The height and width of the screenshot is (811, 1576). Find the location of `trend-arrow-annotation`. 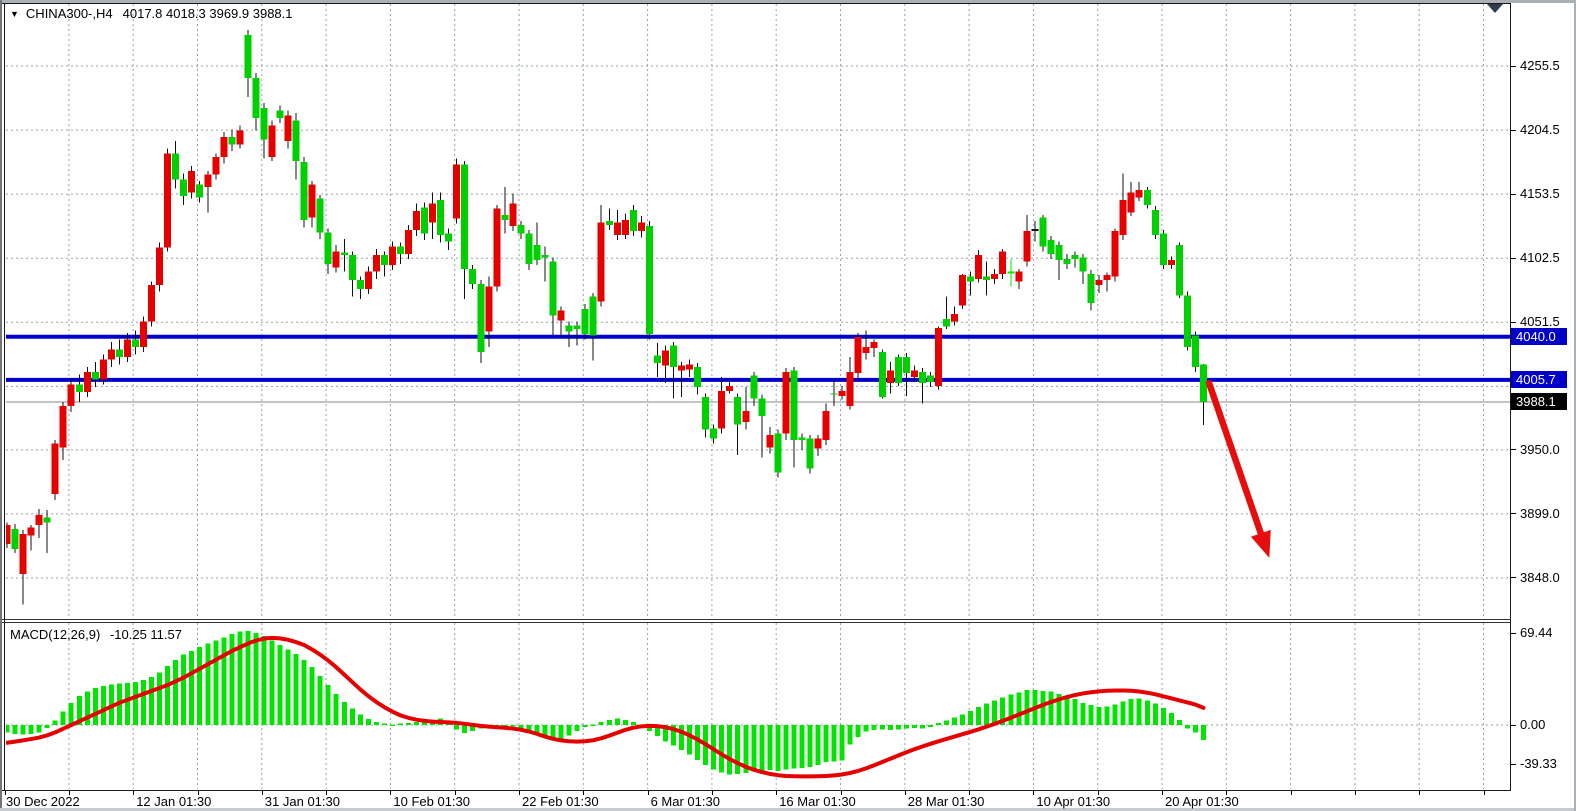

trend-arrow-annotation is located at coordinates (1238, 468).